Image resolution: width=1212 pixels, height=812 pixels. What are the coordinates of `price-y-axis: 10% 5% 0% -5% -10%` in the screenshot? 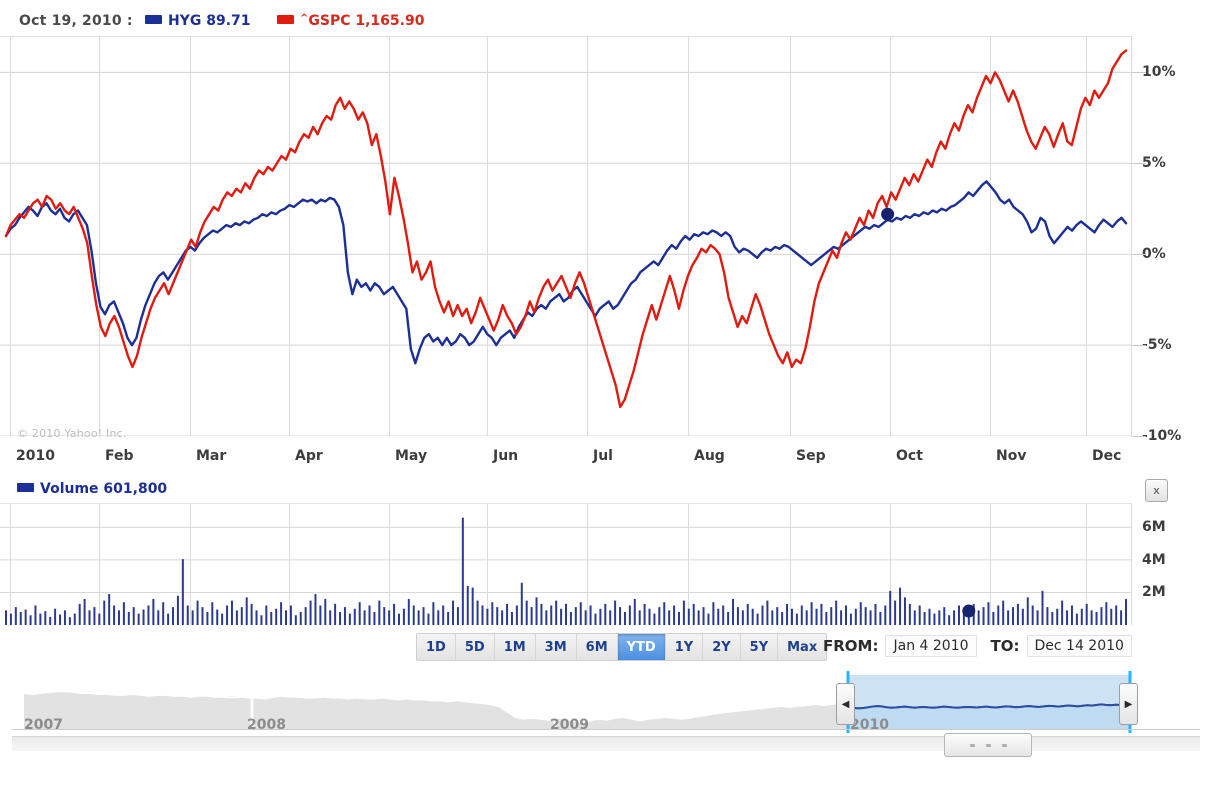 It's located at (1173, 240).